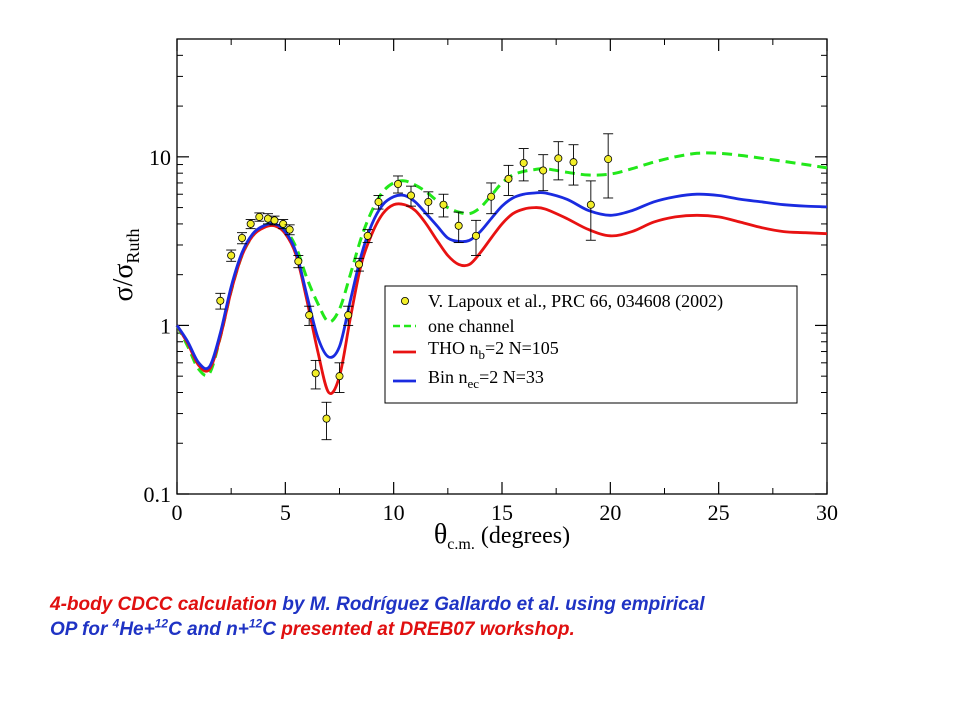 Image resolution: width=960 pixels, height=720 pixels. I want to click on caption-text-2d: C, so click(272, 629).